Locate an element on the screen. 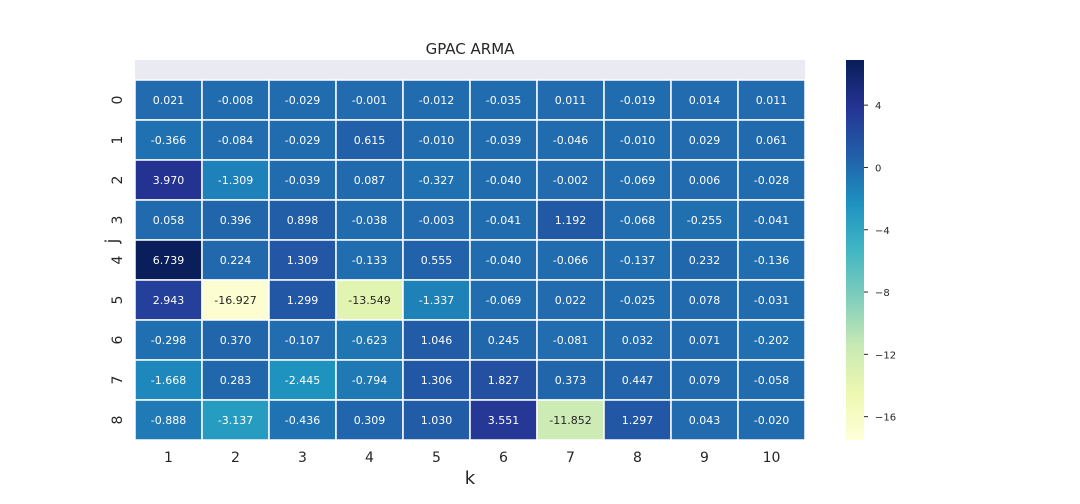 Image resolution: width=1080 pixels, height=504 pixels. y-axis-label: j is located at coordinates (112, 241).